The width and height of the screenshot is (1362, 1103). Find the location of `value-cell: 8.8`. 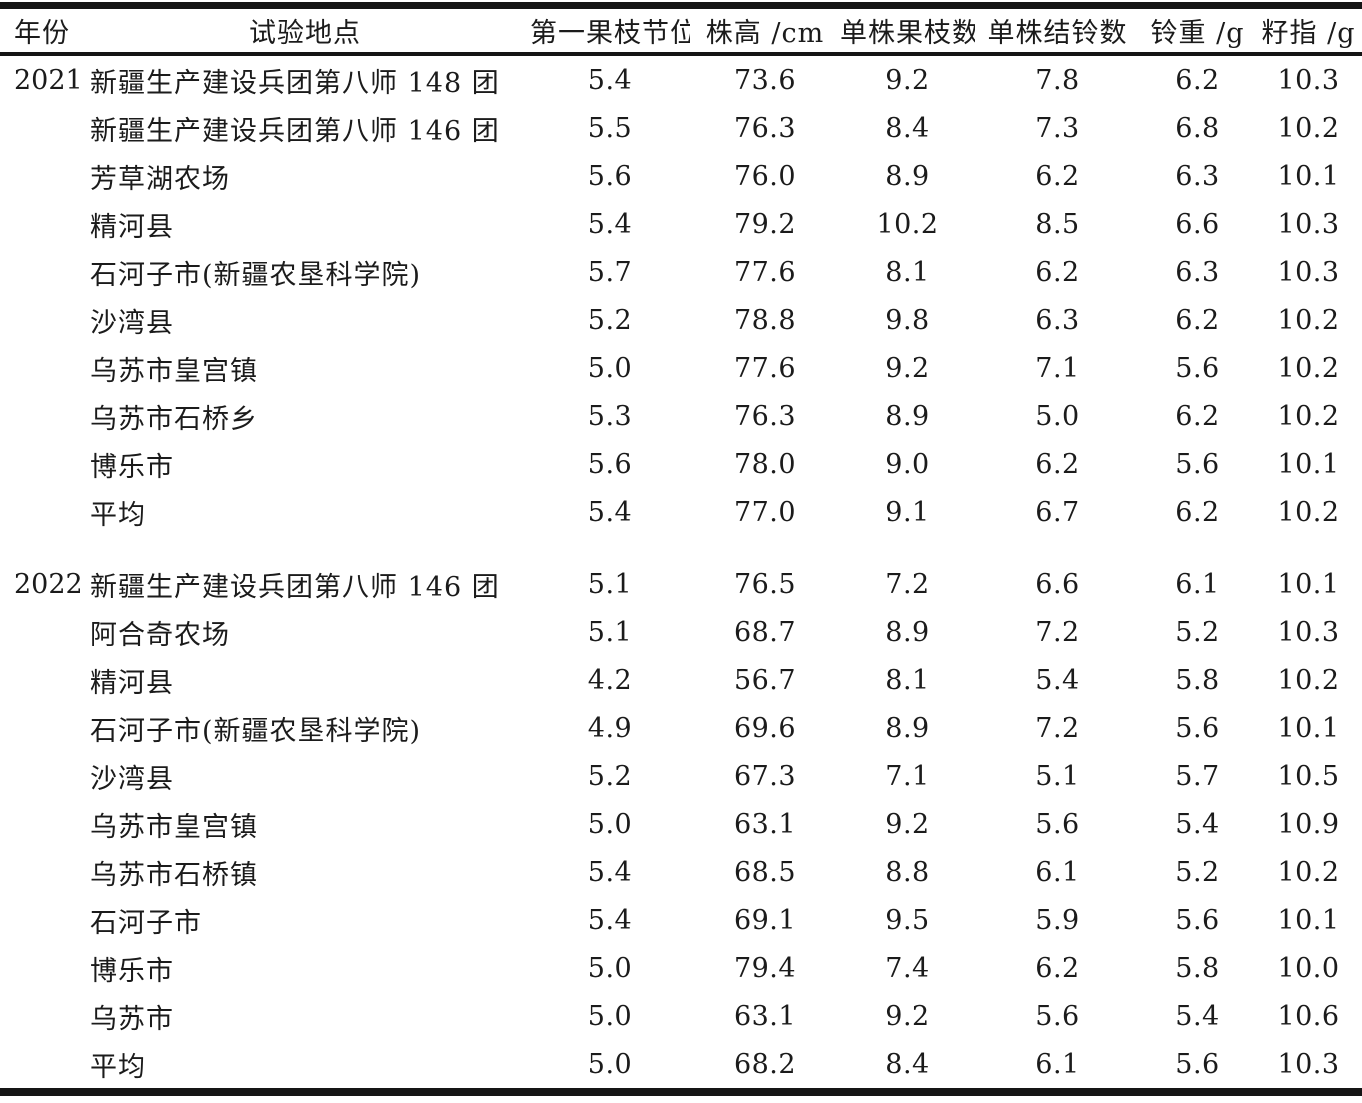

value-cell: 8.8 is located at coordinates (907, 872).